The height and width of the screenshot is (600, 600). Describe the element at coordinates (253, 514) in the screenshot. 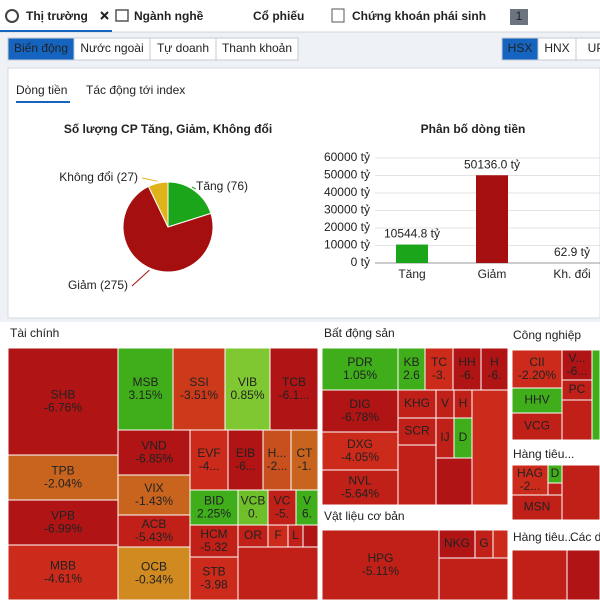

I see `cell-change: 0.` at that location.